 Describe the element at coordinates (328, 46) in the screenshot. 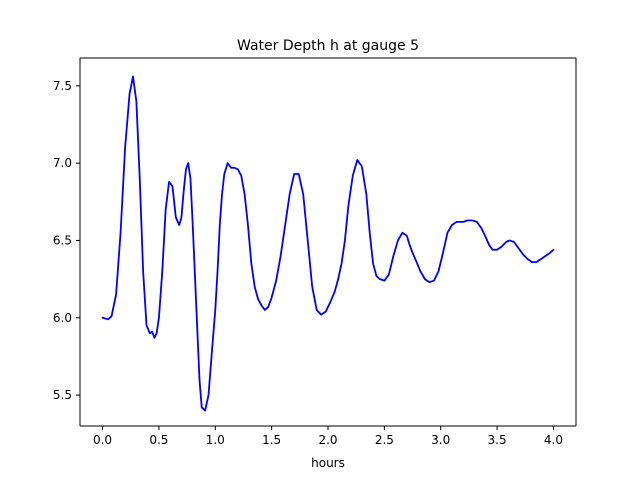

I see `chart-title: Water Depth h at gauge 5` at that location.